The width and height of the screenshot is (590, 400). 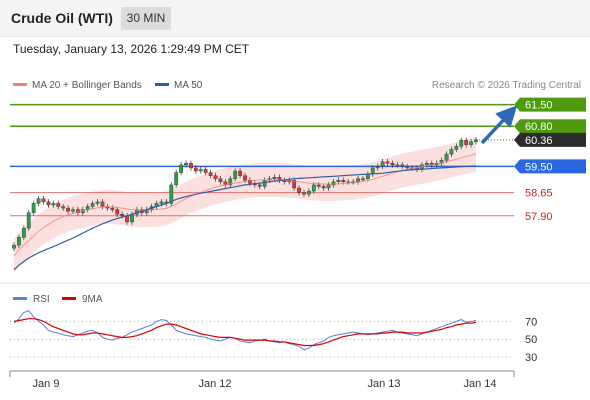 I want to click on legend-bollinger: MA 20 + Bollinger Bands, so click(x=77, y=85).